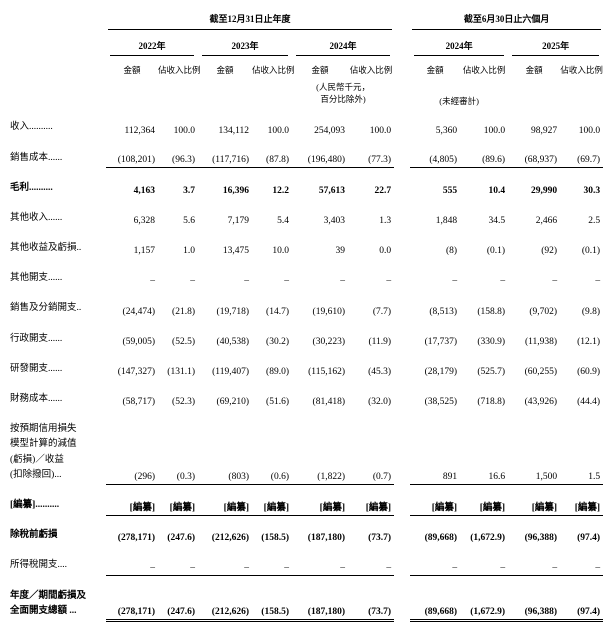  I want to click on year-label: 2023年, so click(245, 43).